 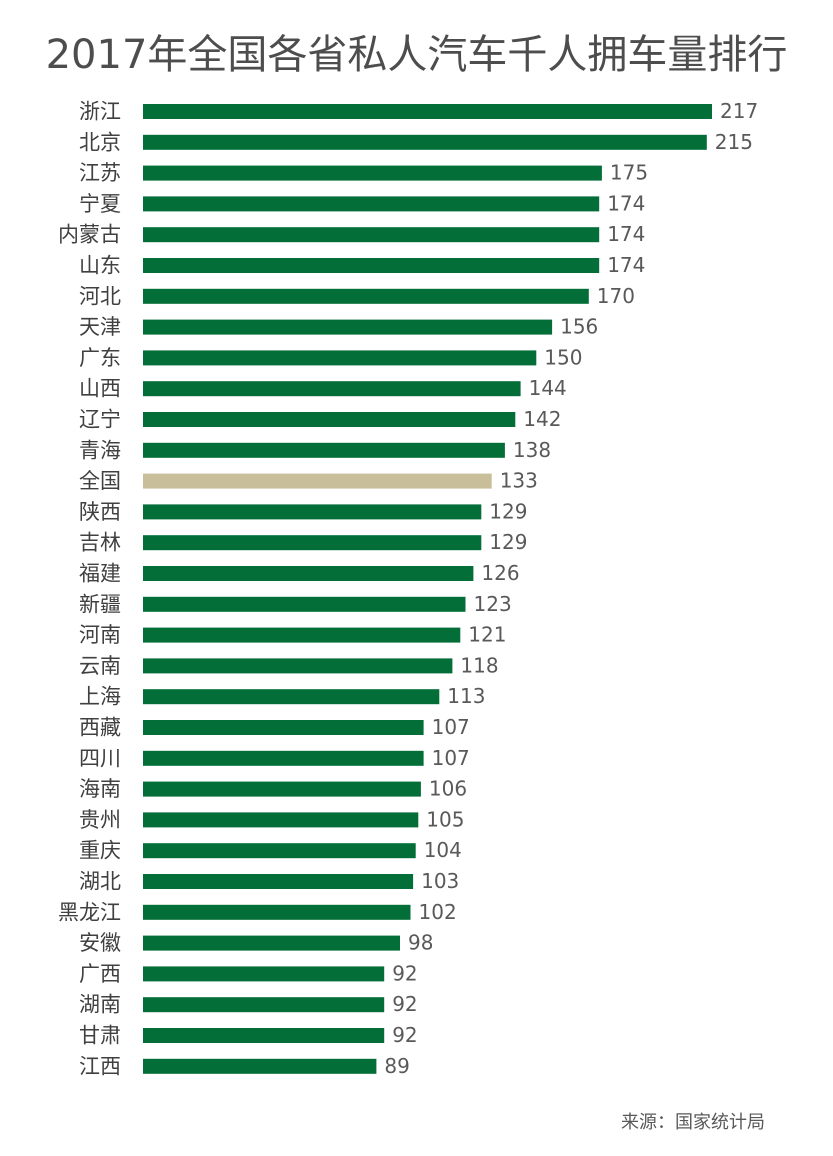 I want to click on category-label: 江苏, so click(x=100, y=173).